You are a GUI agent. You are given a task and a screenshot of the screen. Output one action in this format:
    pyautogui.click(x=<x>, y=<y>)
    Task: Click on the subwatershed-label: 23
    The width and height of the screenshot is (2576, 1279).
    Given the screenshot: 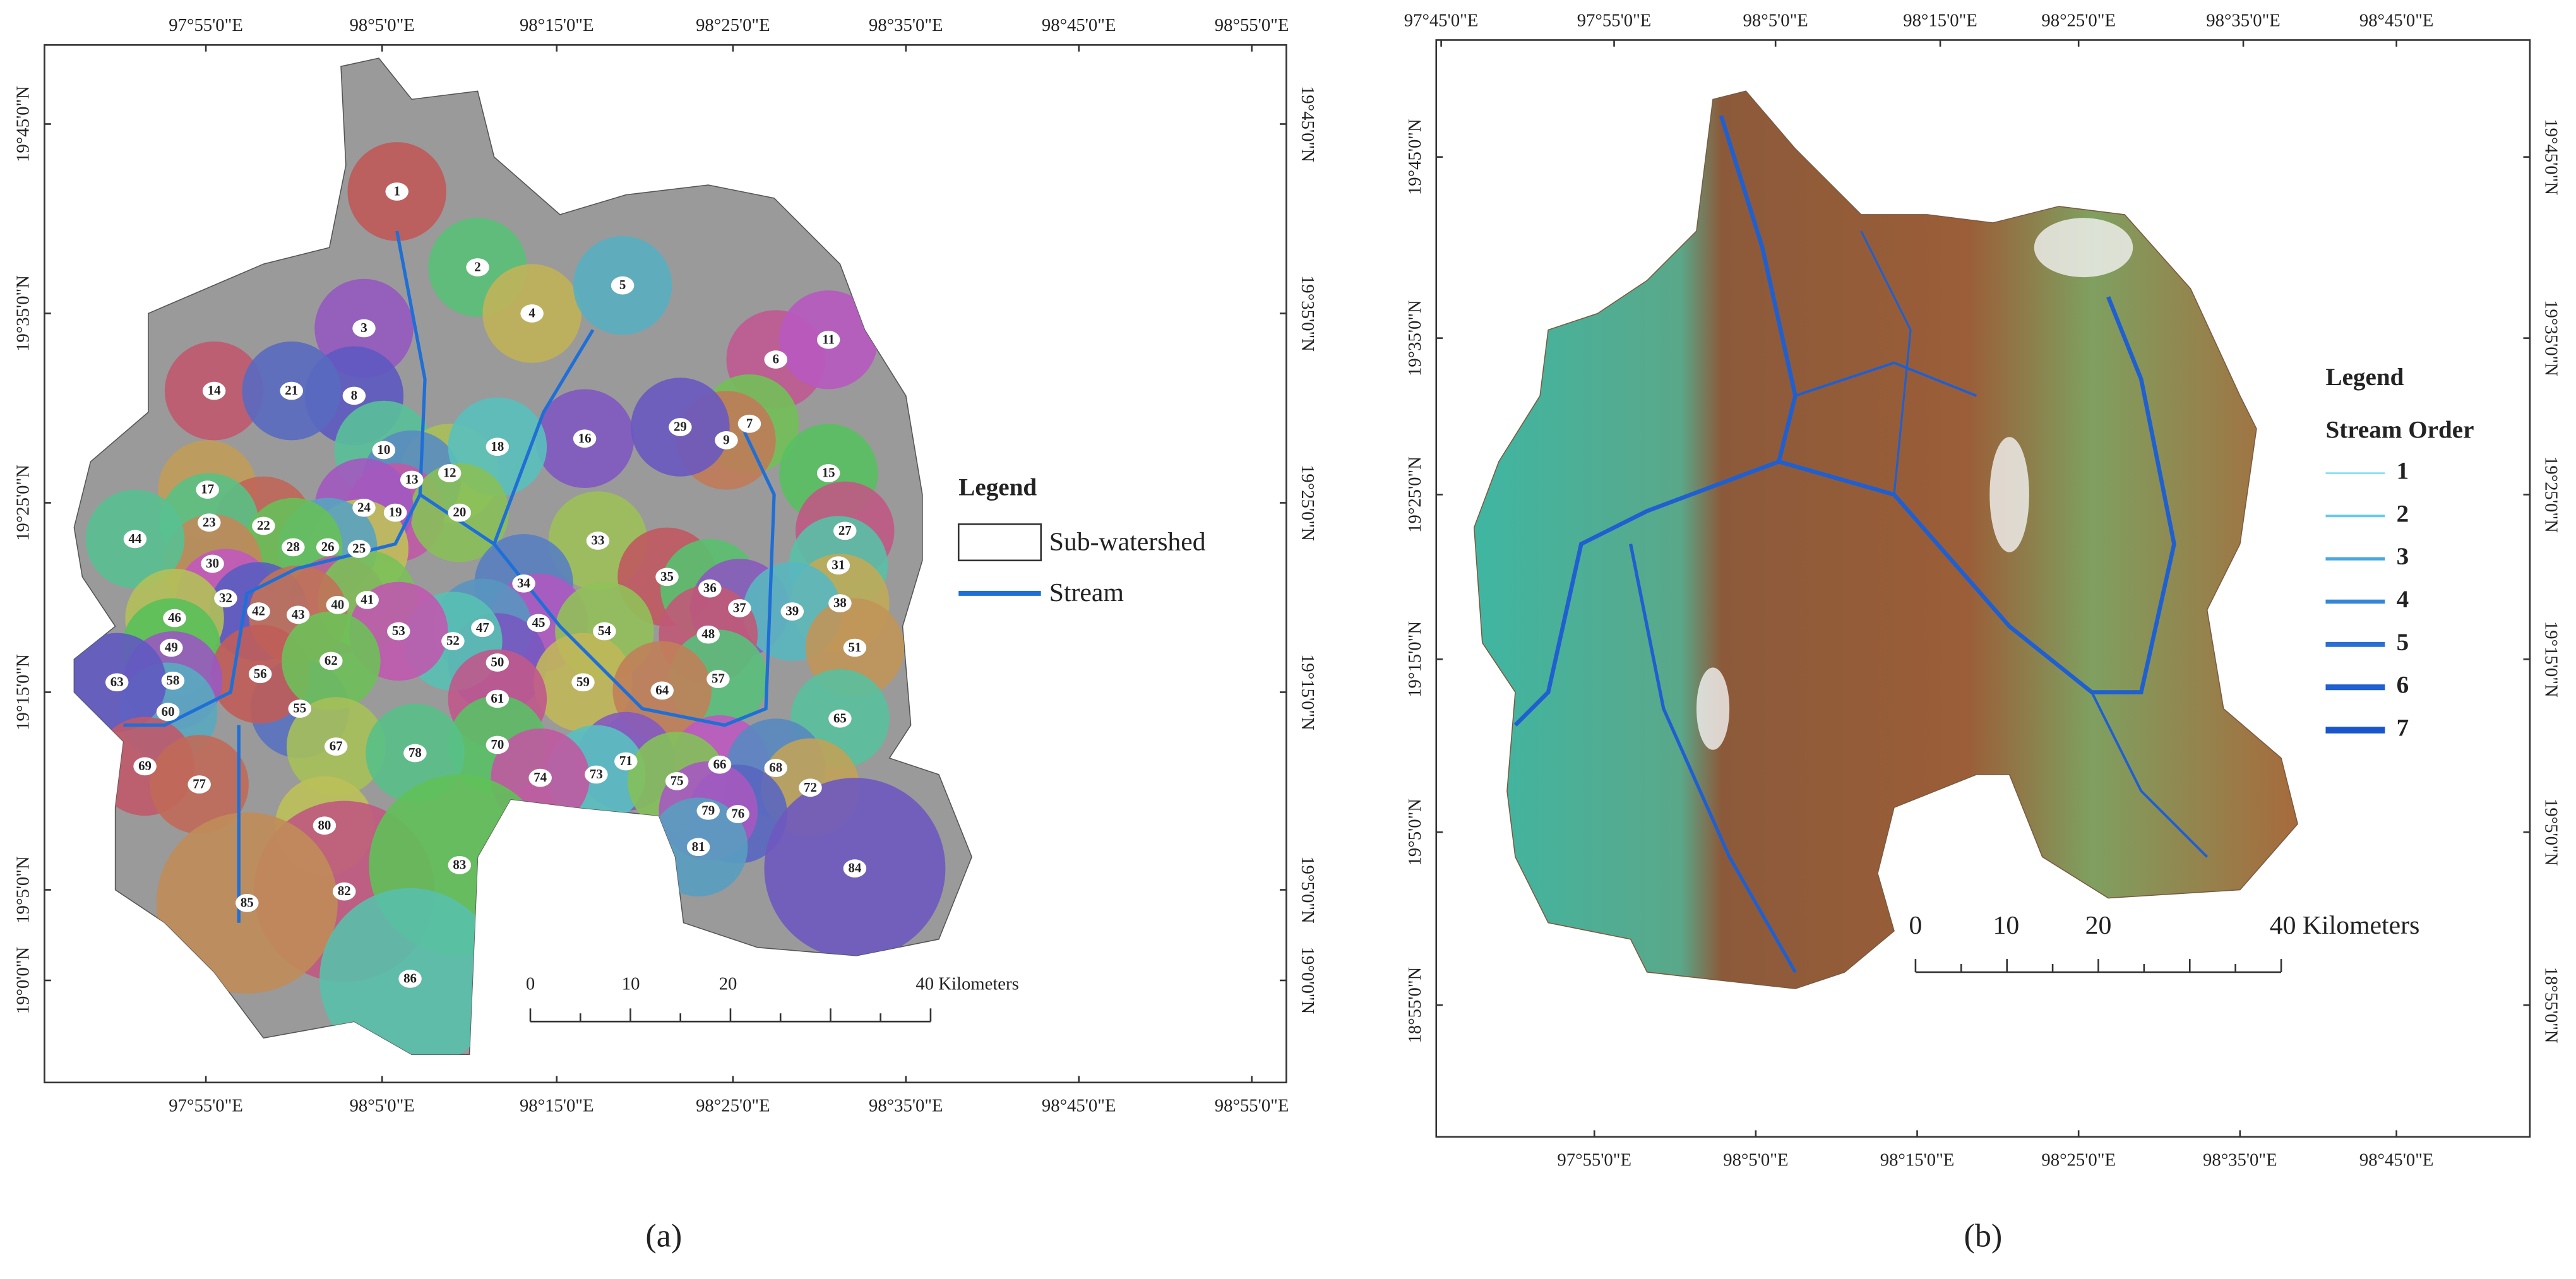 What is the action you would take?
    pyautogui.click(x=209, y=522)
    